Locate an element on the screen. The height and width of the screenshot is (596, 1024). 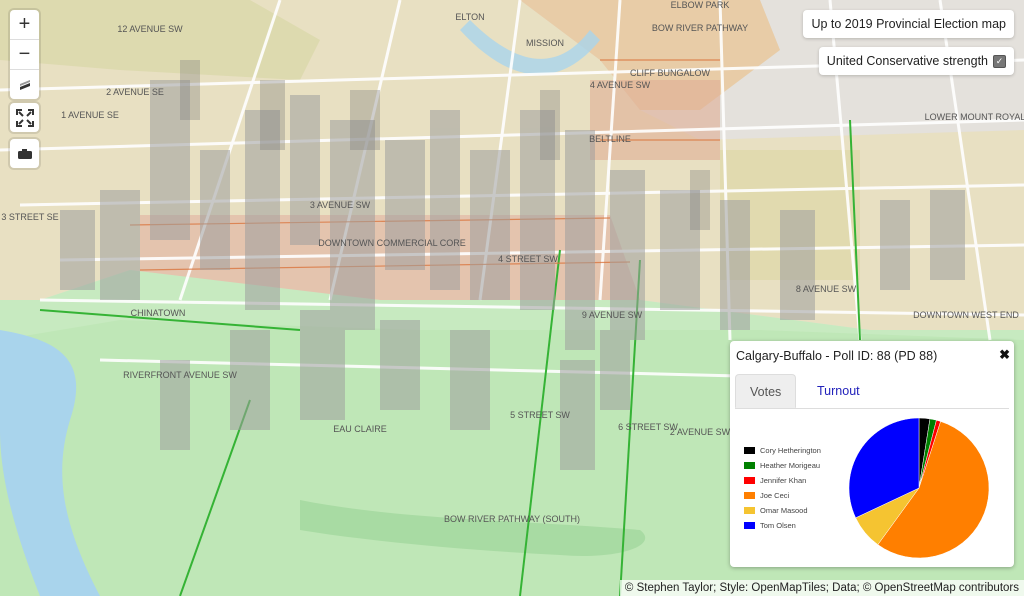
zoom-out-button: − is located at coordinates (24, 55).